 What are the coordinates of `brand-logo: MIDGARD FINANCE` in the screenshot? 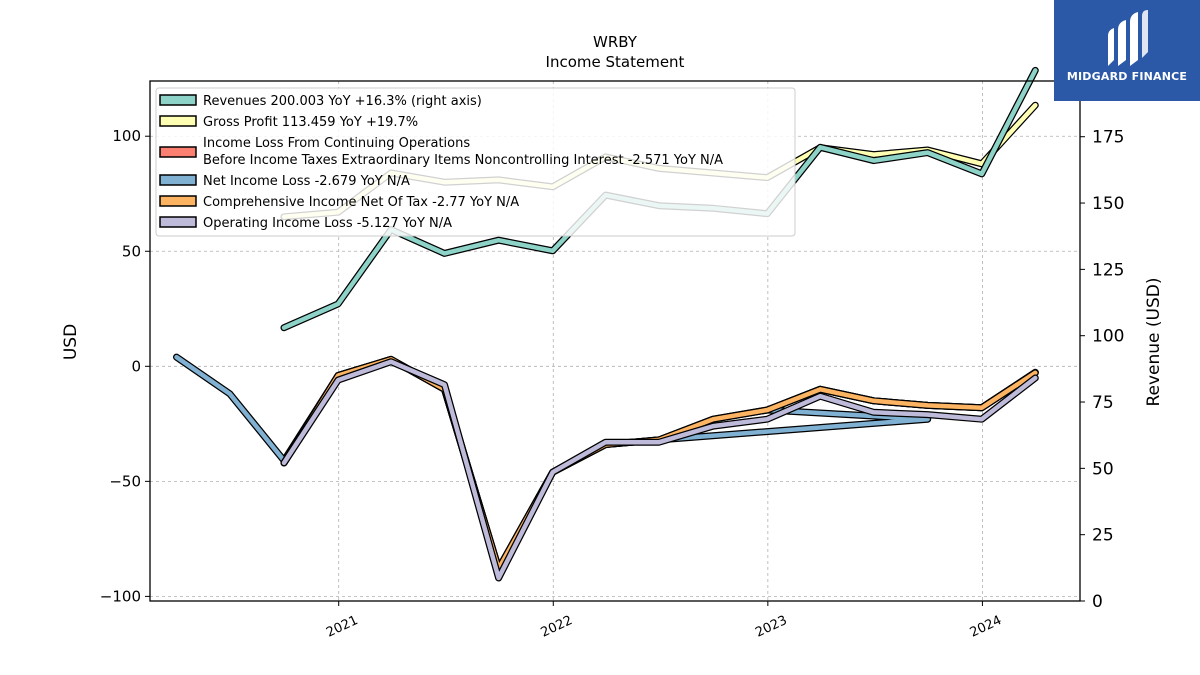 It's located at (1127, 50).